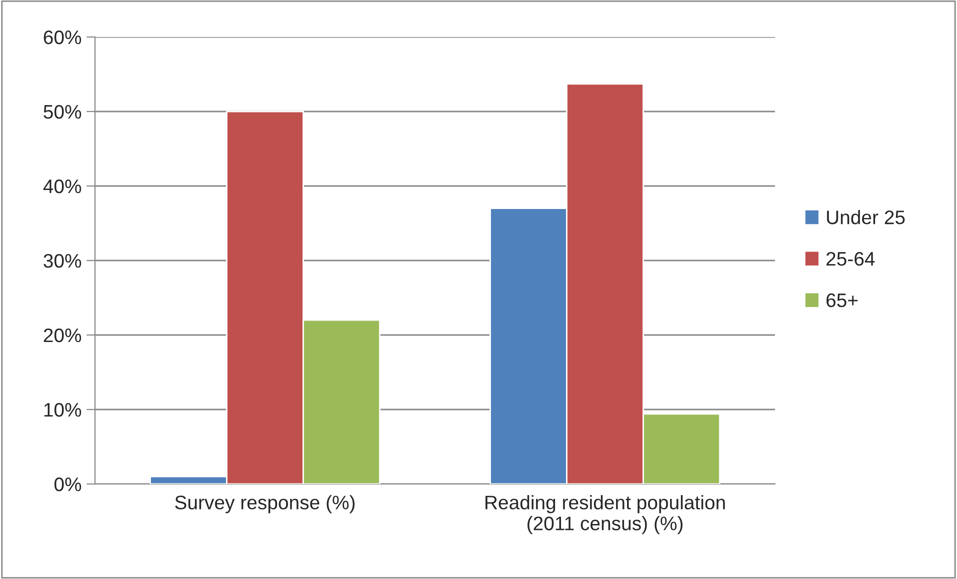  I want to click on y-tick-label: 30%, so click(63, 261).